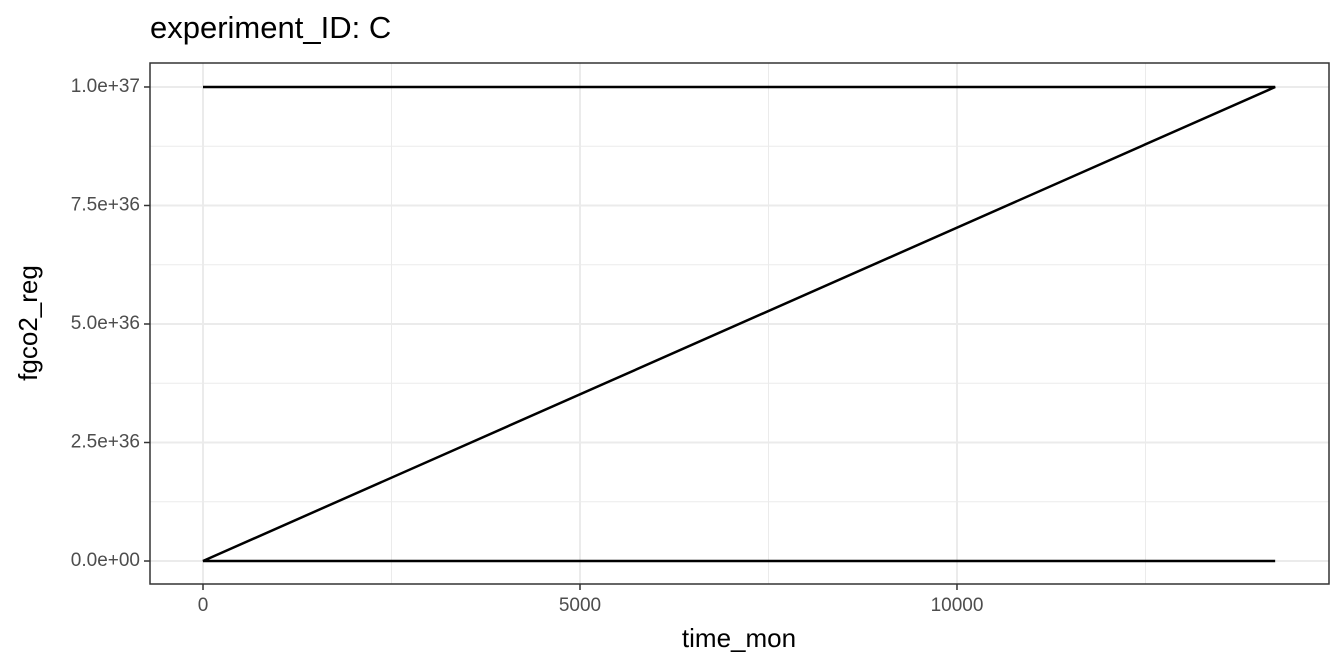 This screenshot has height=672, width=1344. Describe the element at coordinates (739, 638) in the screenshot. I see `x-axis-title: time_mon` at that location.